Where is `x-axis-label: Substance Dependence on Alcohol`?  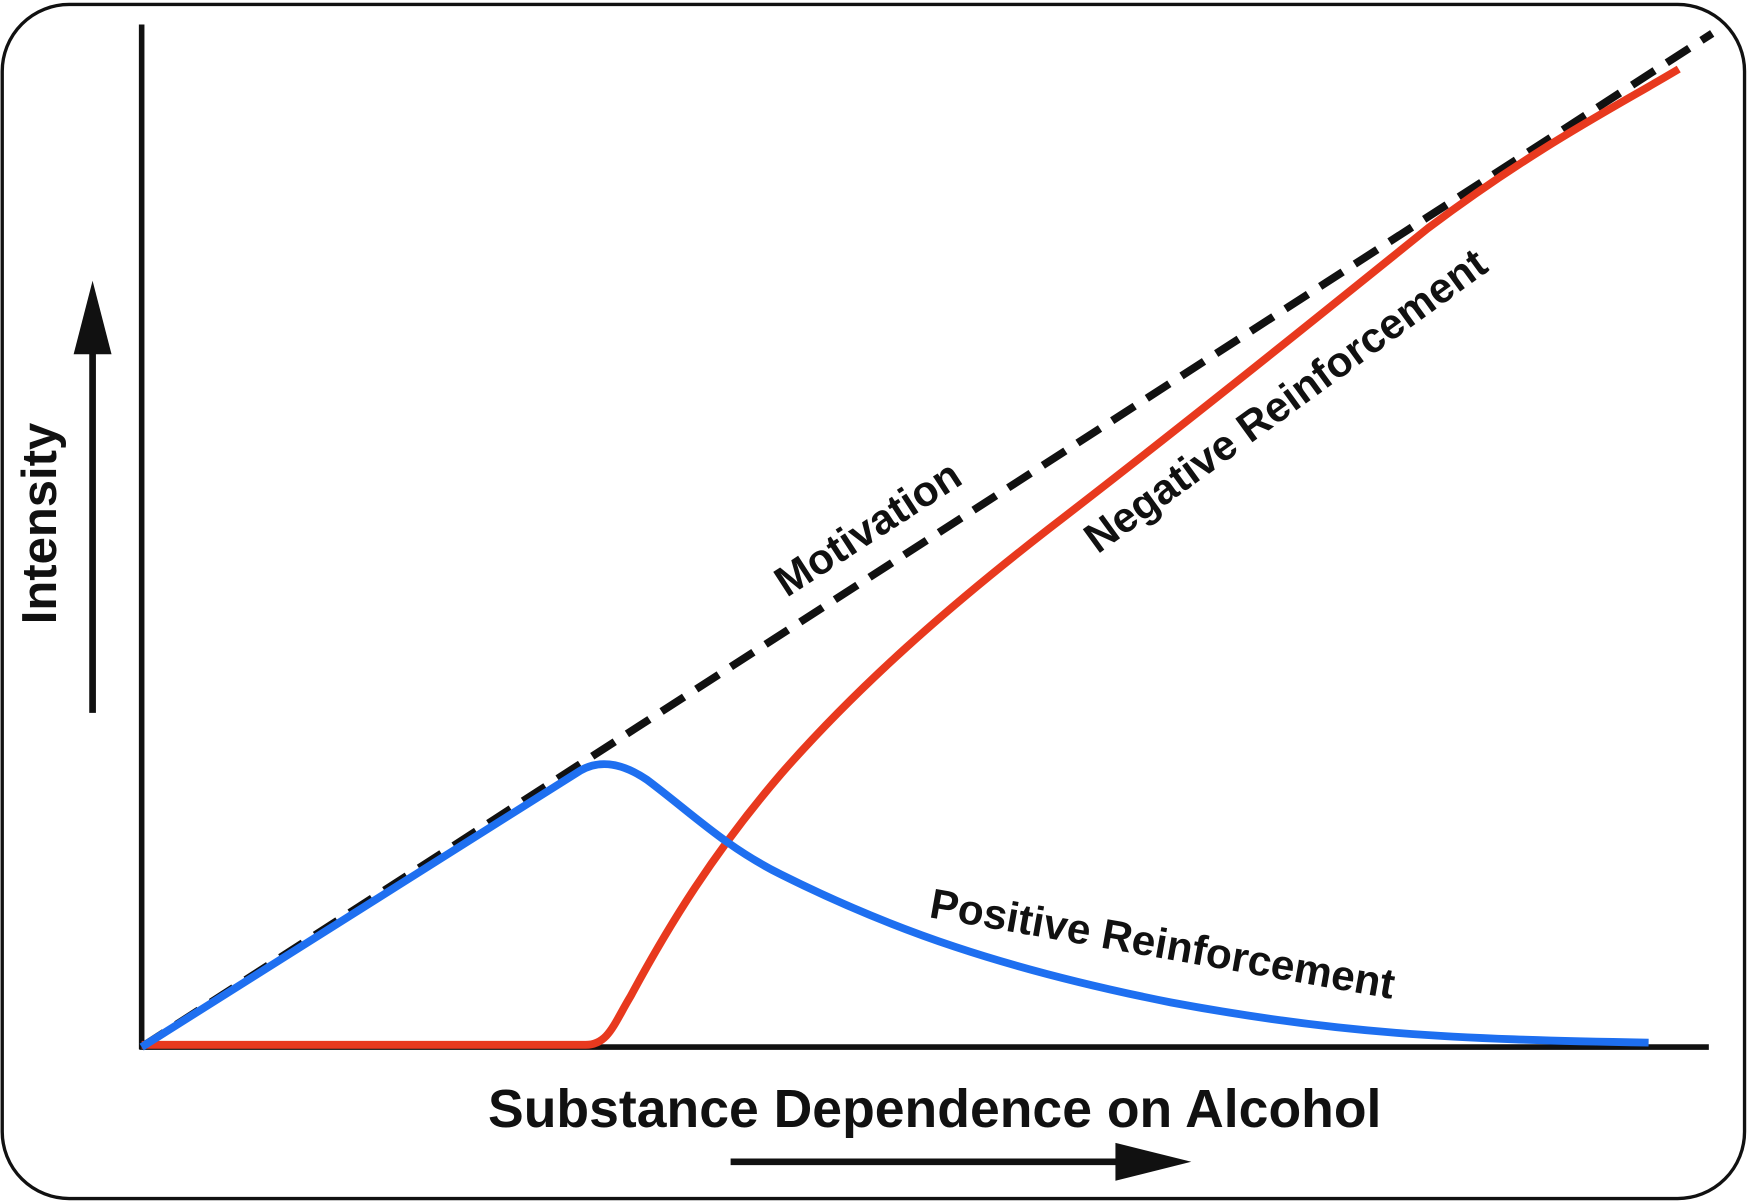 x-axis-label: Substance Dependence on Alcohol is located at coordinates (934, 1109).